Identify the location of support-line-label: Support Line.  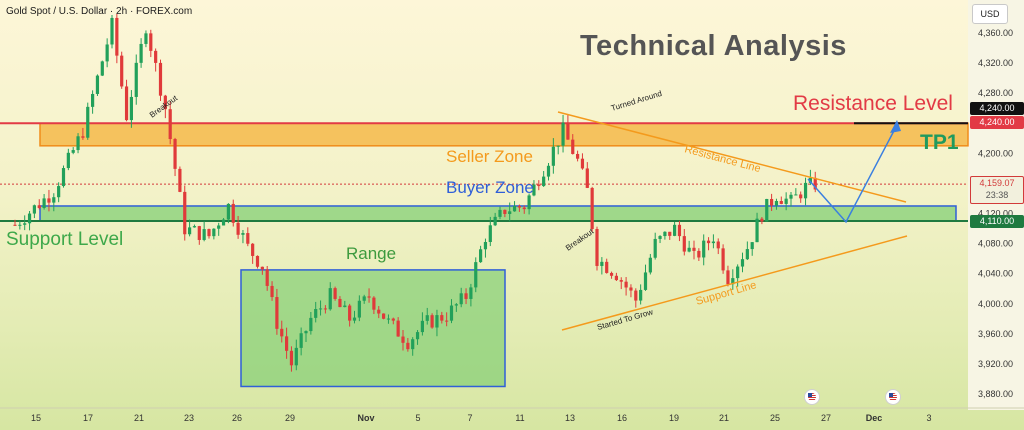
(726, 293).